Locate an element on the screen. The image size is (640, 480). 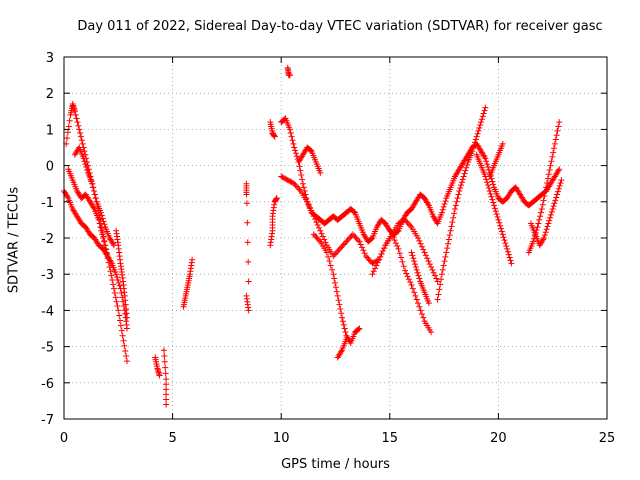
x-axis-label: GPS time / hours is located at coordinates (335, 464).